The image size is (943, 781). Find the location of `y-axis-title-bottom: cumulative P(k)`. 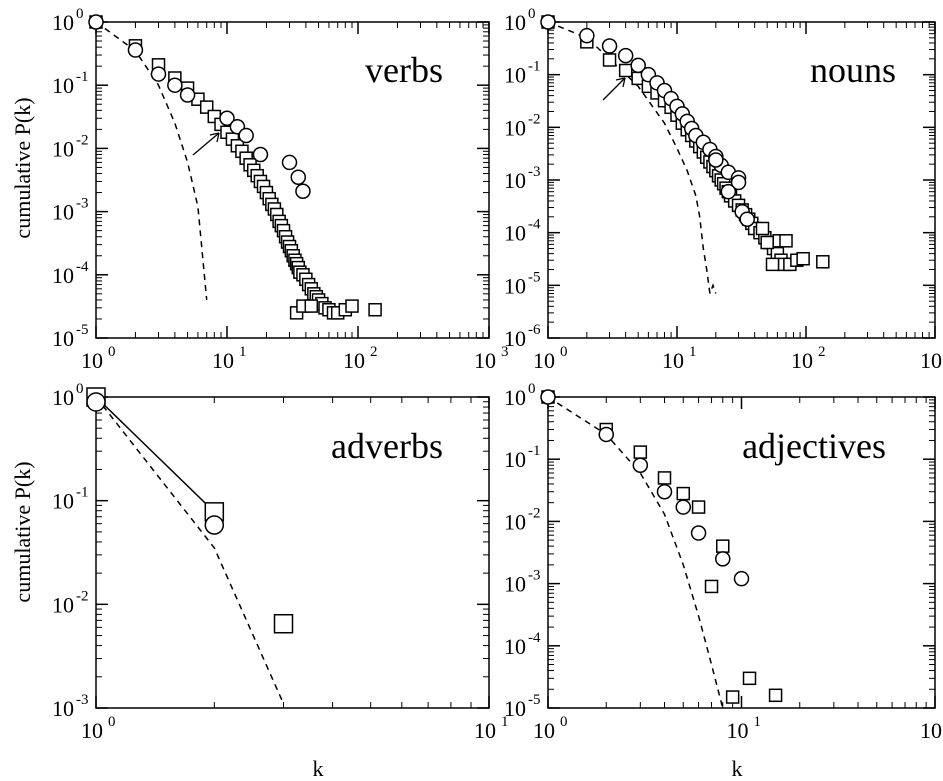

y-axis-title-bottom: cumulative P(k) is located at coordinates (22, 531).